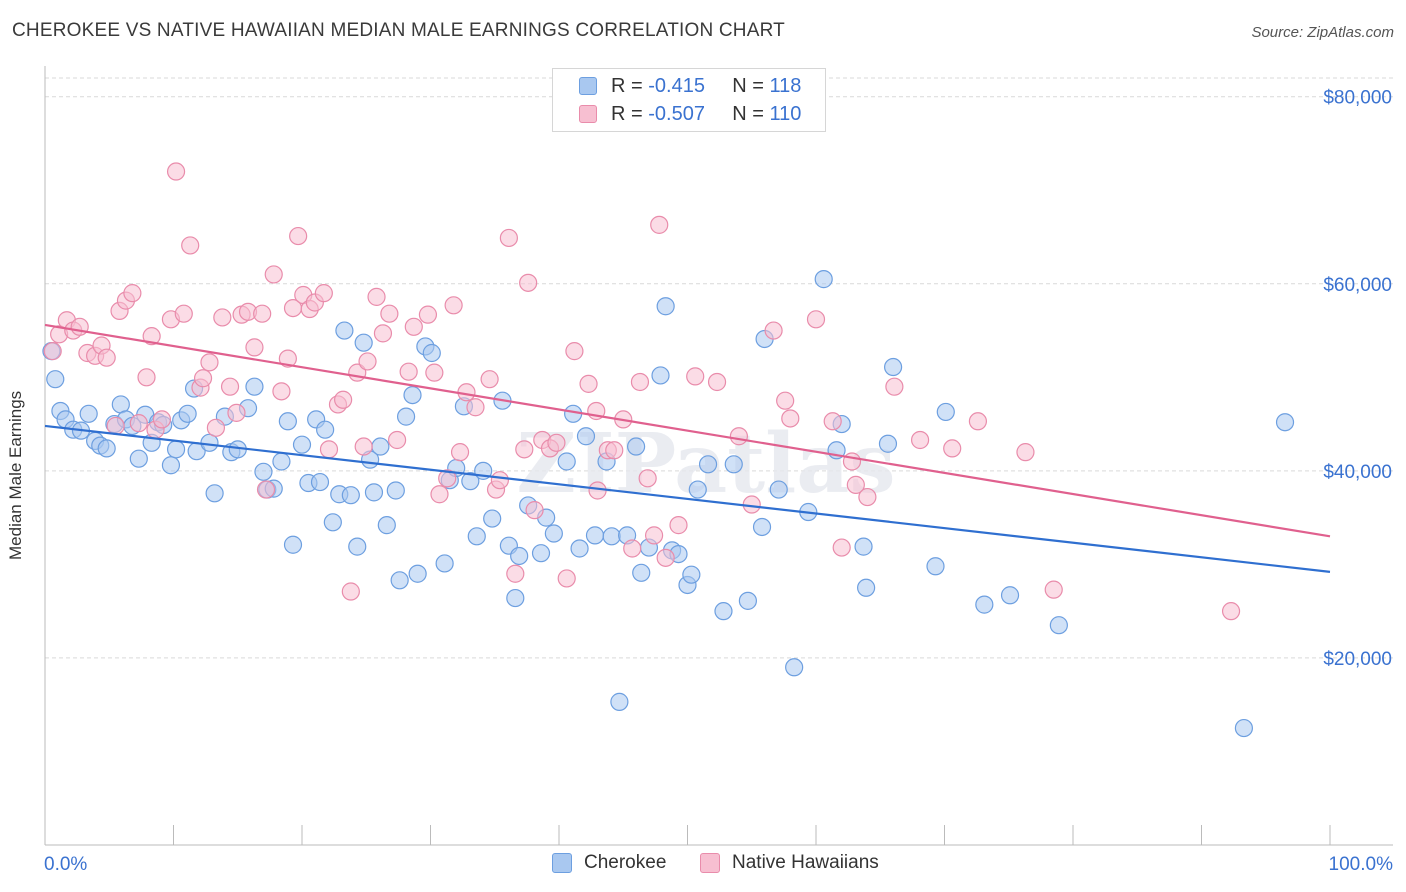  What do you see at coordinates (789, 863) in the screenshot?
I see `bottom-legend-native-hawaiians: Native Hawaiians` at bounding box center [789, 863].